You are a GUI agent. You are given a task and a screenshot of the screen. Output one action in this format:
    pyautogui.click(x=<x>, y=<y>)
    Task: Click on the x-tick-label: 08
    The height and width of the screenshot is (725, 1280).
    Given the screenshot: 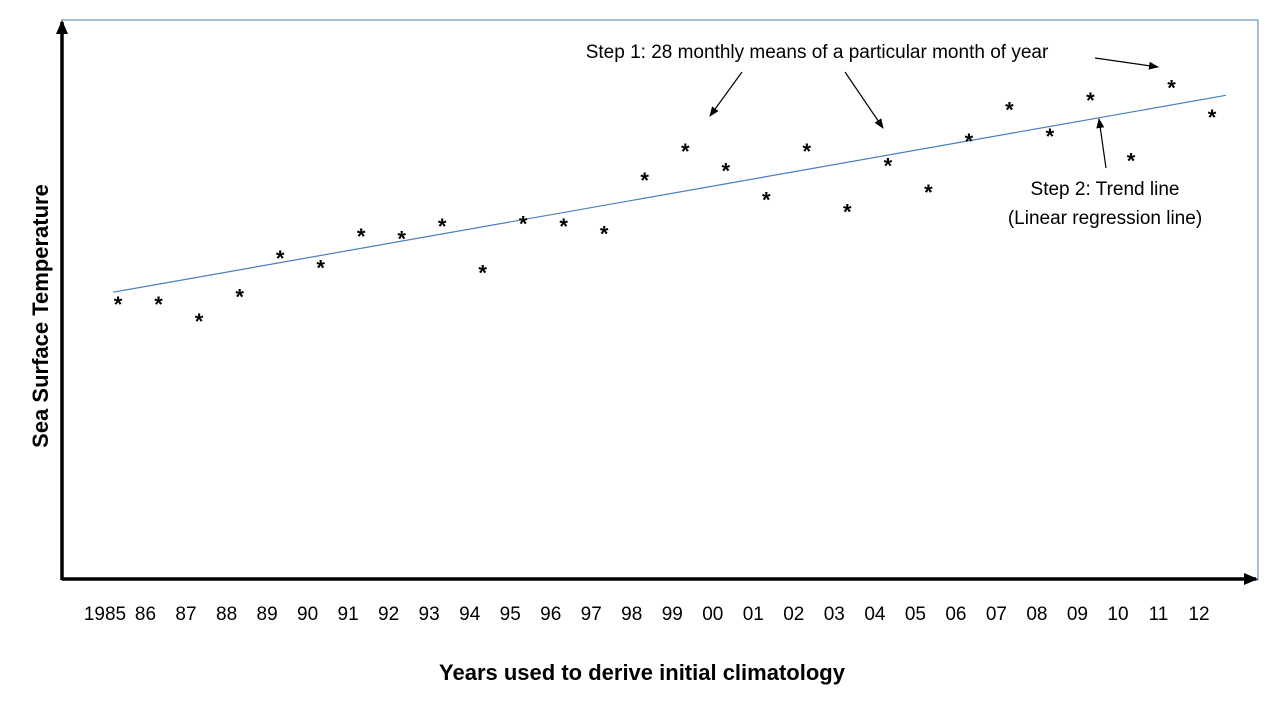 What is the action you would take?
    pyautogui.click(x=1036, y=614)
    